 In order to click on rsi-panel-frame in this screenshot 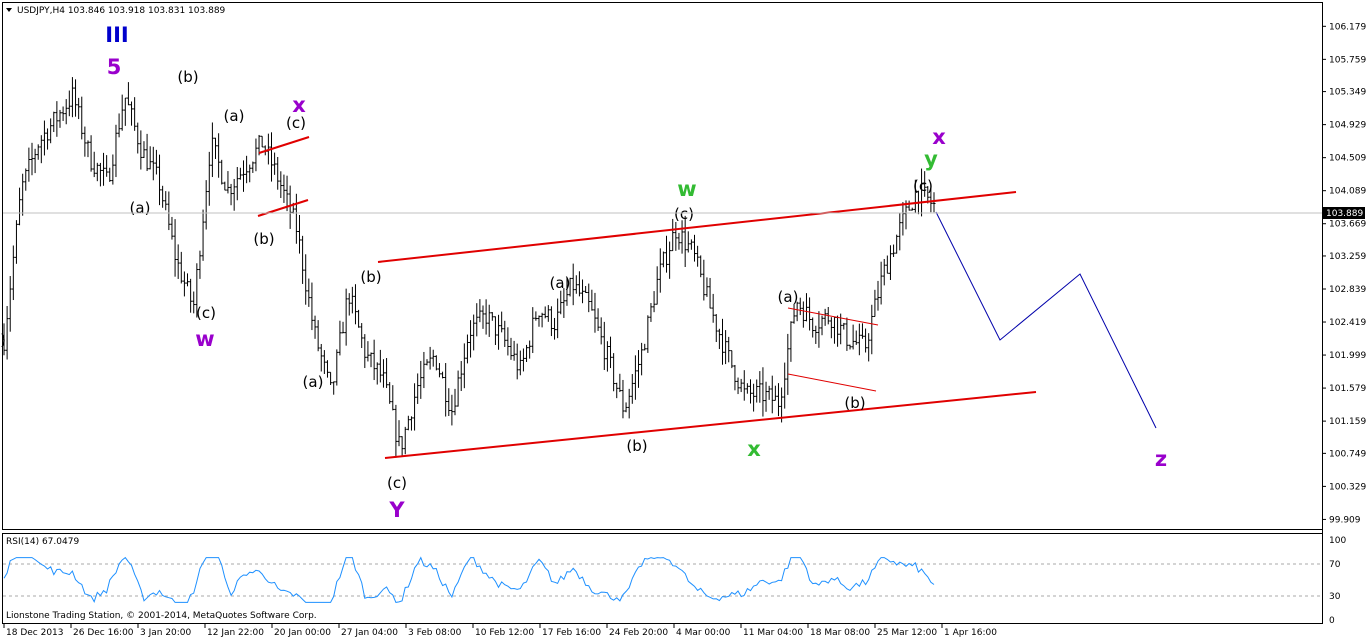, I will do `click(662, 578)`.